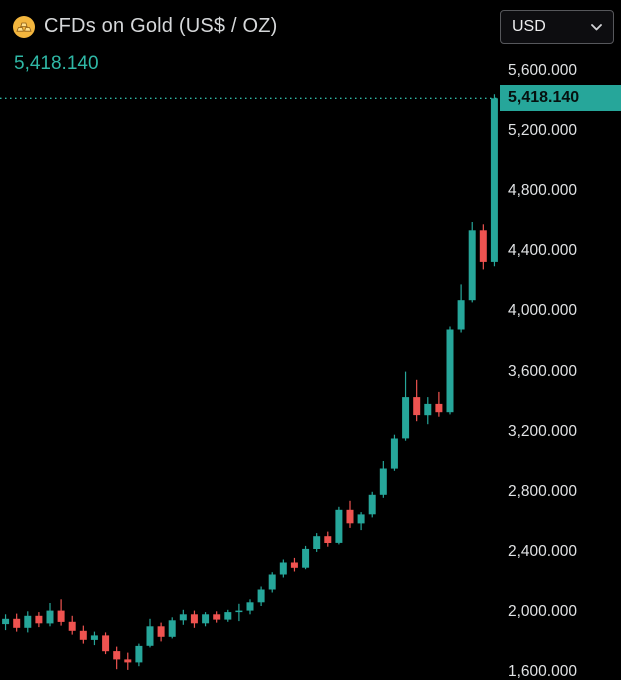 Image resolution: width=621 pixels, height=680 pixels. I want to click on price-axis-label: 2,400.000, so click(542, 551).